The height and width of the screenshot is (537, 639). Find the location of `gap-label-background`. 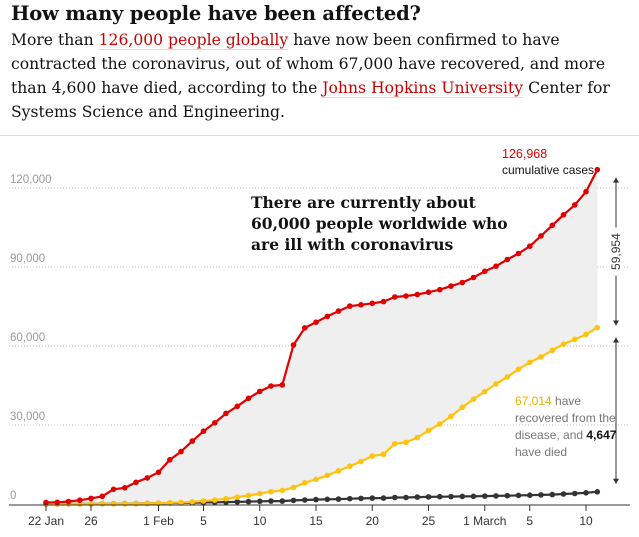

gap-label-background is located at coordinates (616, 251).